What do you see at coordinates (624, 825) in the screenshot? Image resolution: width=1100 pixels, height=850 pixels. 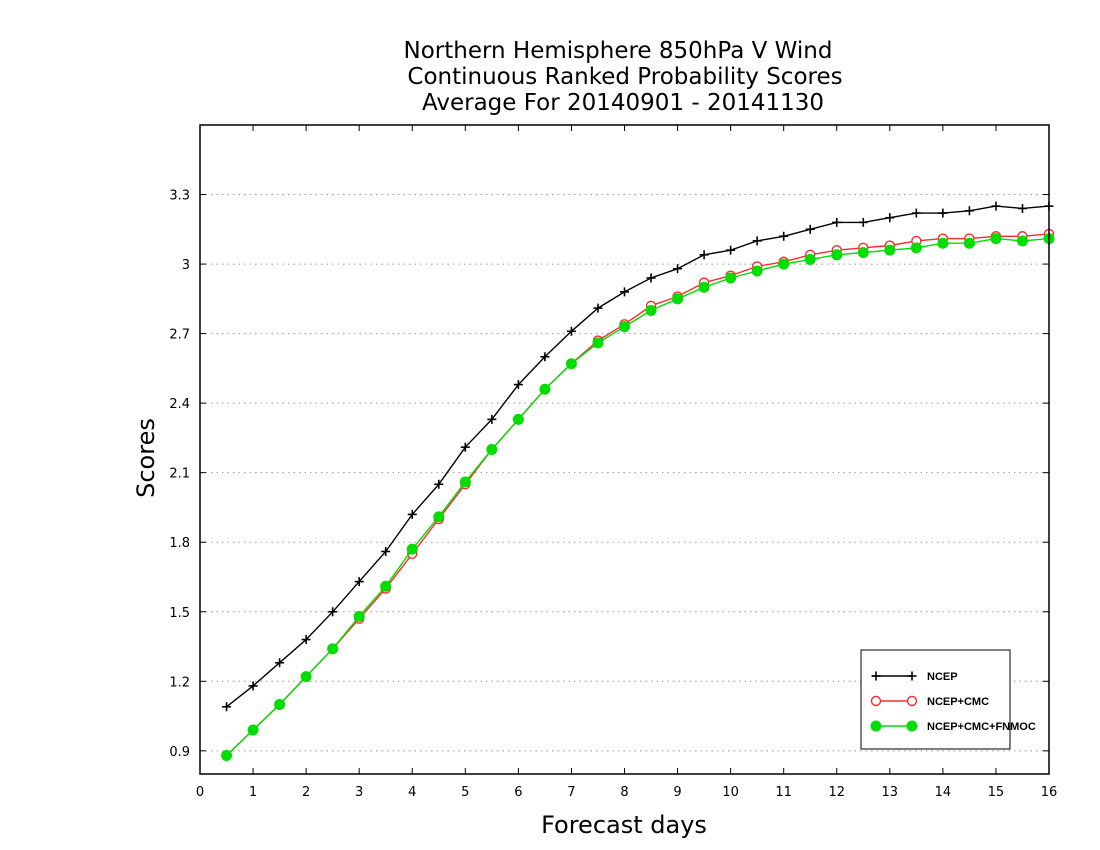 I see `x-axis-title: Forecast days` at bounding box center [624, 825].